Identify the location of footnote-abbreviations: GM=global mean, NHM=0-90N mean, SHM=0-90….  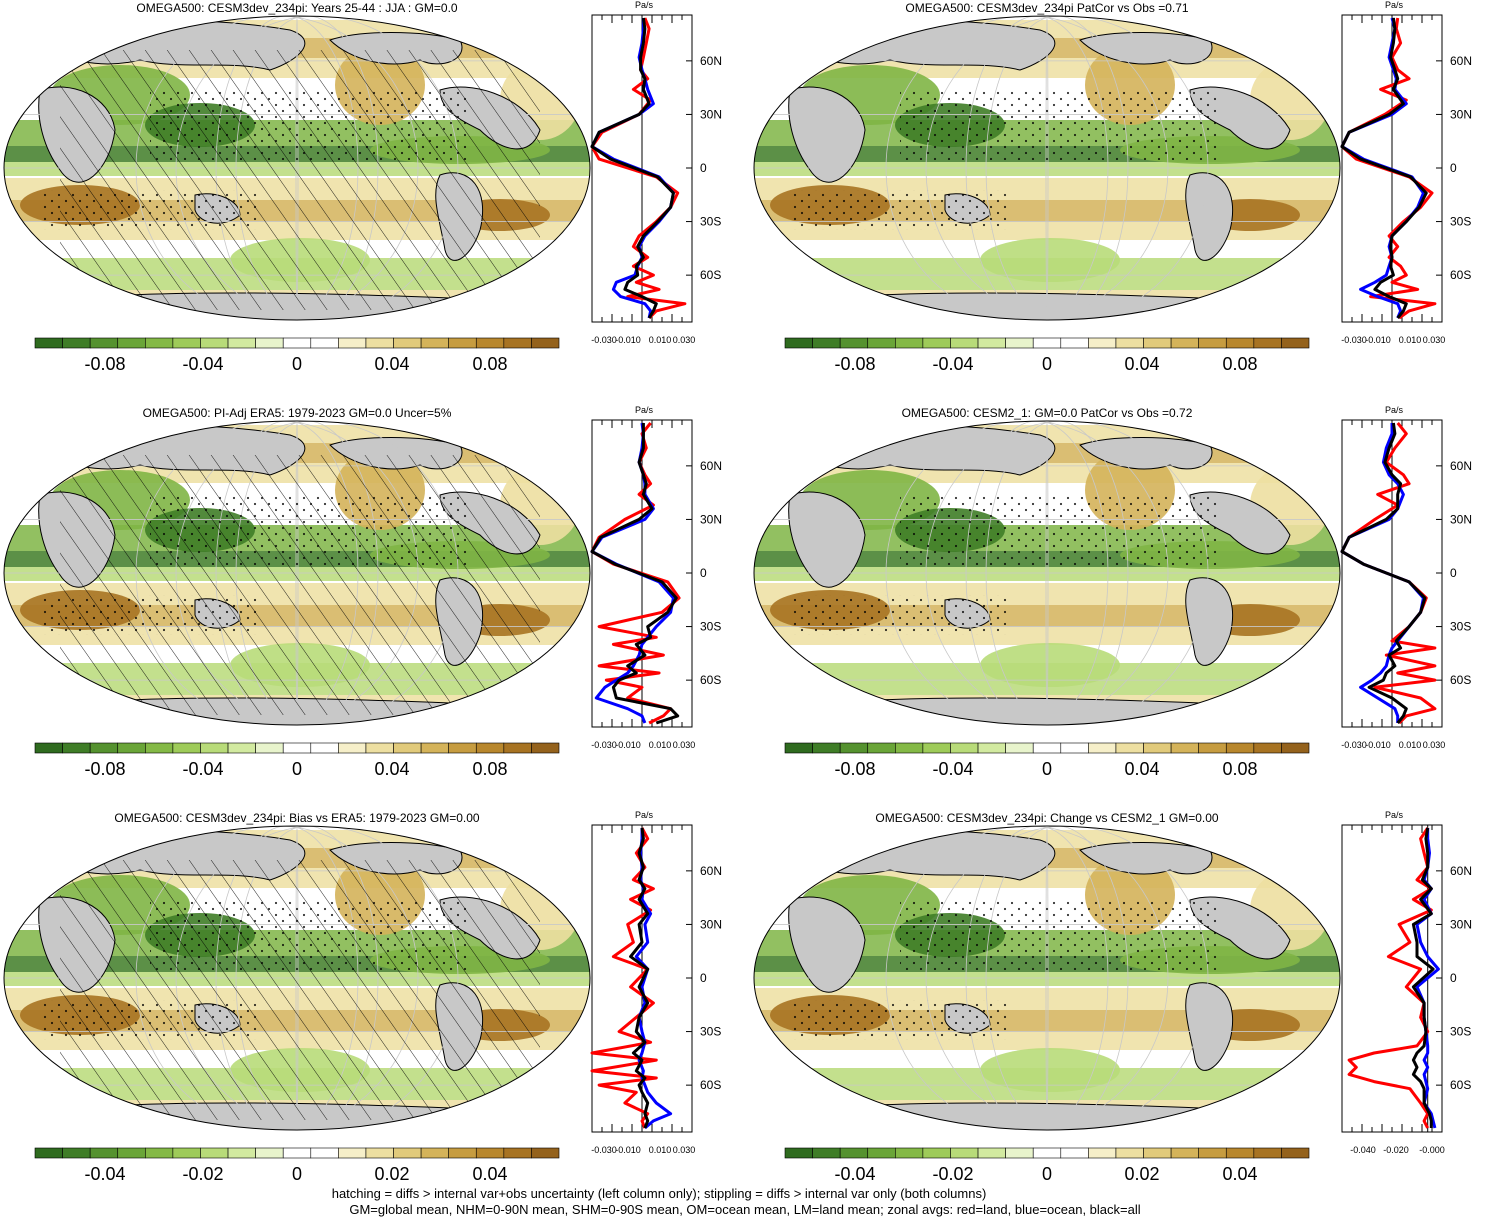
(745, 1209).